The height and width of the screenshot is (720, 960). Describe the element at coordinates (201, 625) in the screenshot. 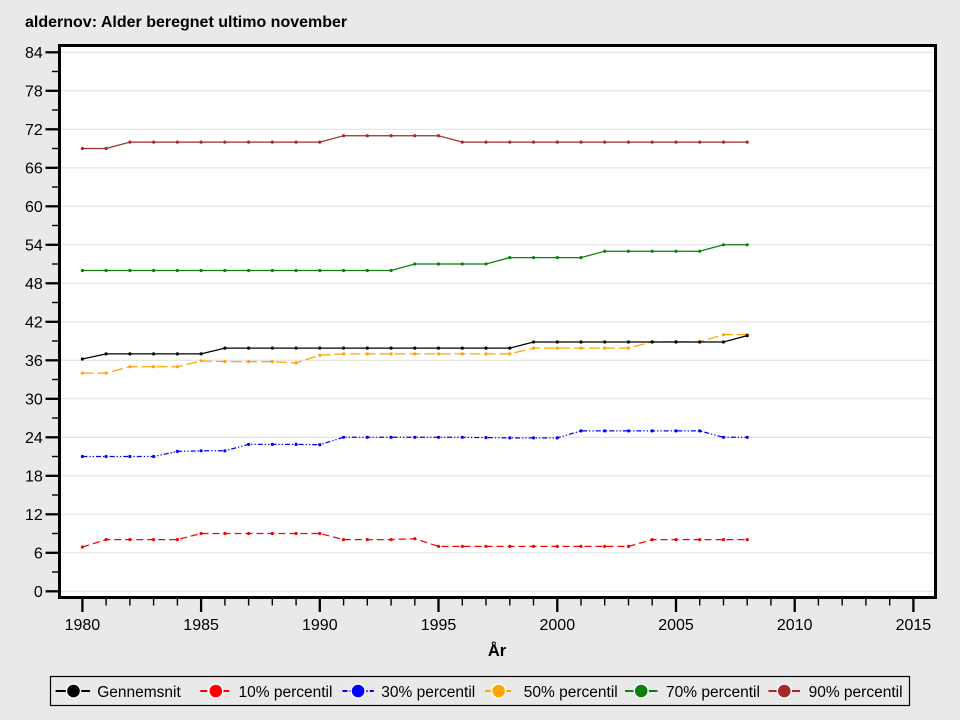

I see `svg-text: 1985` at that location.